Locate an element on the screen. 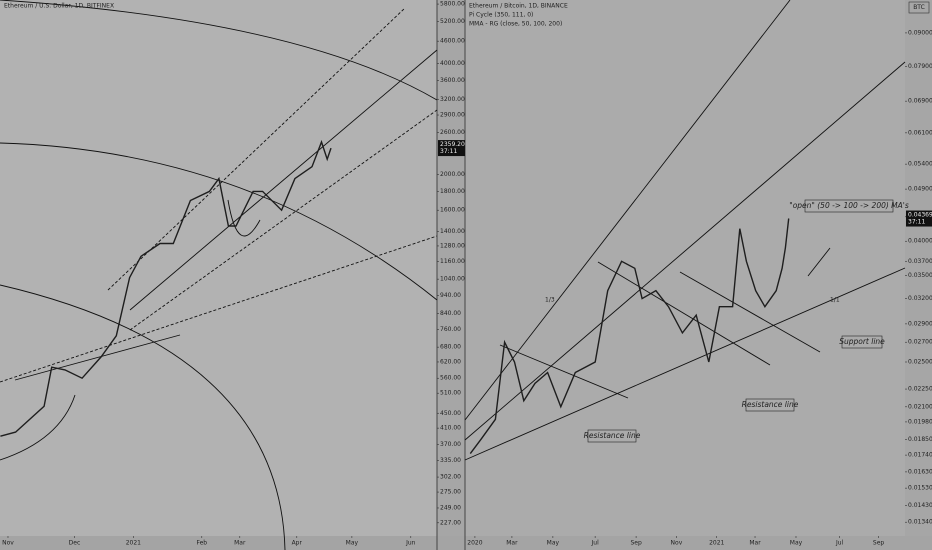 The width and height of the screenshot is (932, 550). y-tick-label: 4600.00 is located at coordinates (452, 41).